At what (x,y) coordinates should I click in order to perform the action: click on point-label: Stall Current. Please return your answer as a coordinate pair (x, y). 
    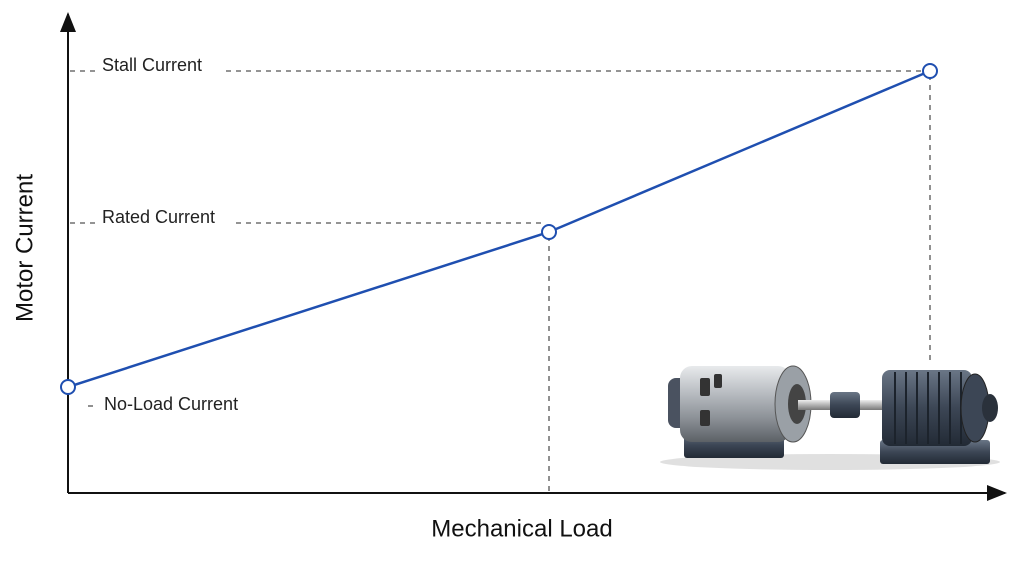
    Looking at the image, I should click on (152, 65).